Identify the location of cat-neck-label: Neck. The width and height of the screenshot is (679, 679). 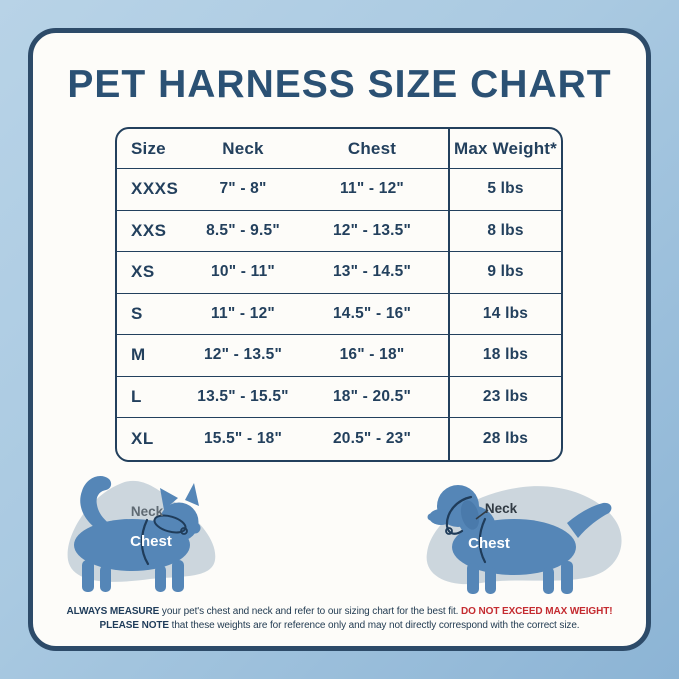
(147, 511).